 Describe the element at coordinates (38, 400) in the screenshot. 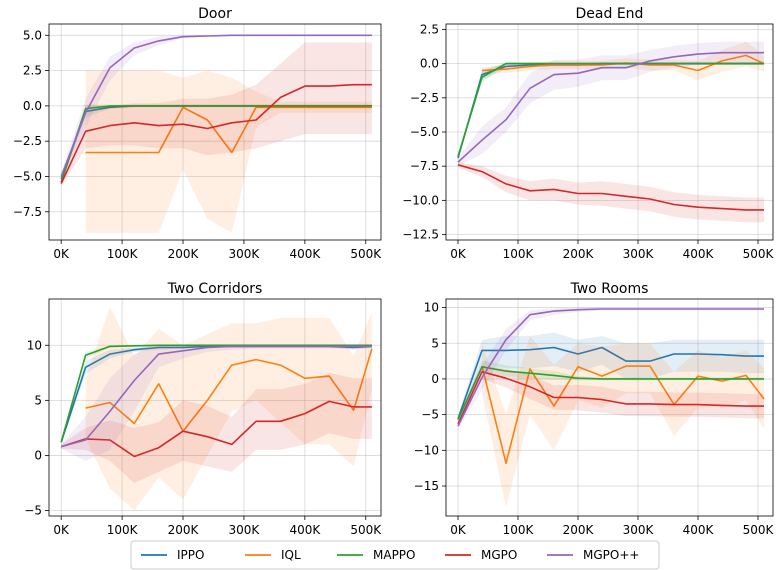

I see `y-tick-label: 5` at that location.